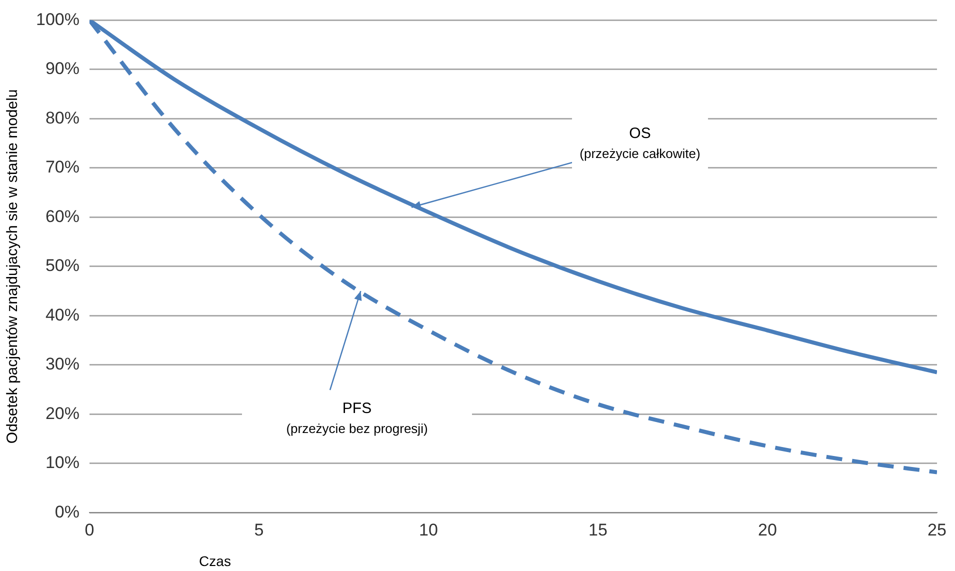 The width and height of the screenshot is (955, 571). Describe the element at coordinates (767, 530) in the screenshot. I see `x-tick-label: 20` at that location.